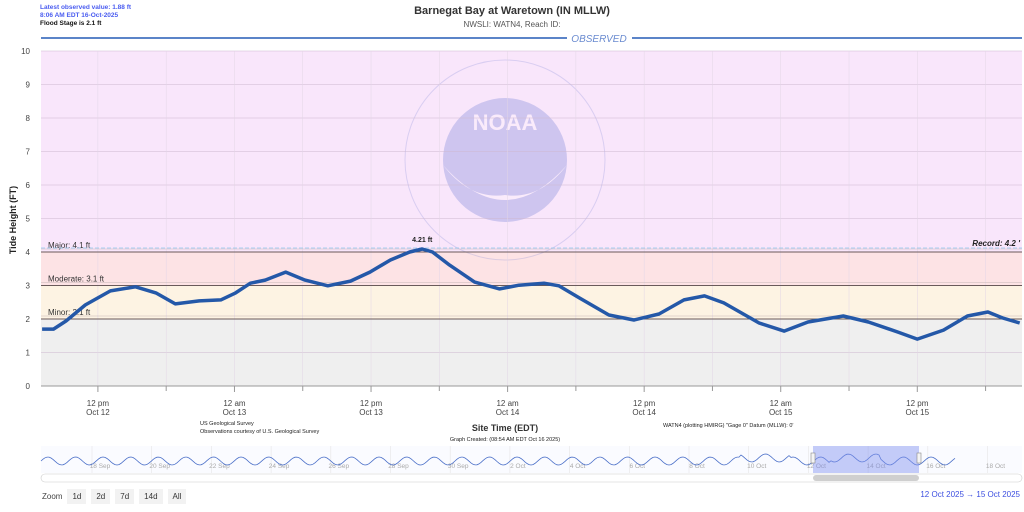 The height and width of the screenshot is (512, 1024). What do you see at coordinates (816, 466) in the screenshot?
I see `navigator-label: 12 Oct` at bounding box center [816, 466].